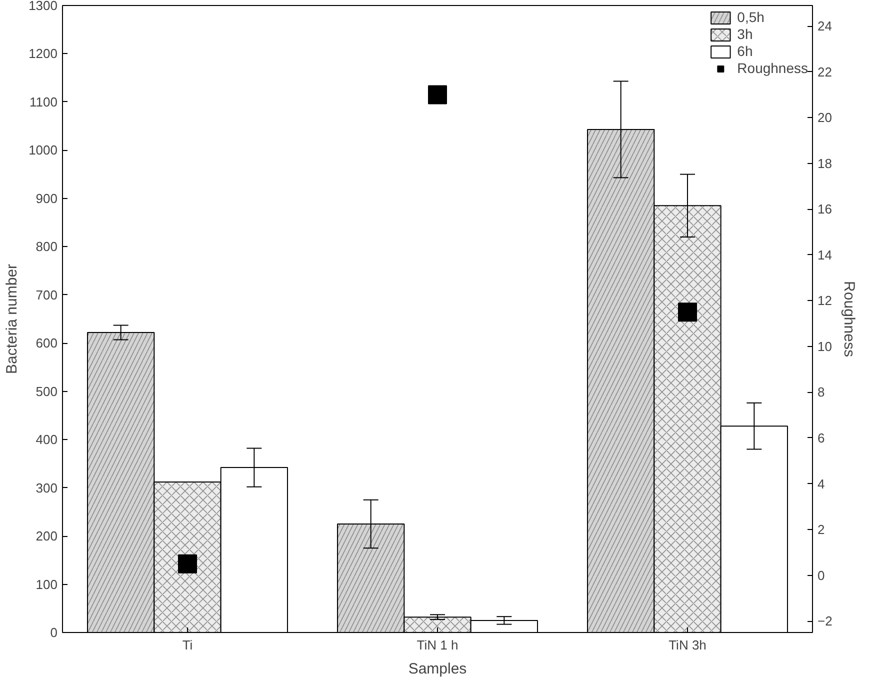 Image resolution: width=869 pixels, height=686 pixels. Describe the element at coordinates (772, 68) in the screenshot. I see `legend-label: Roughness` at that location.